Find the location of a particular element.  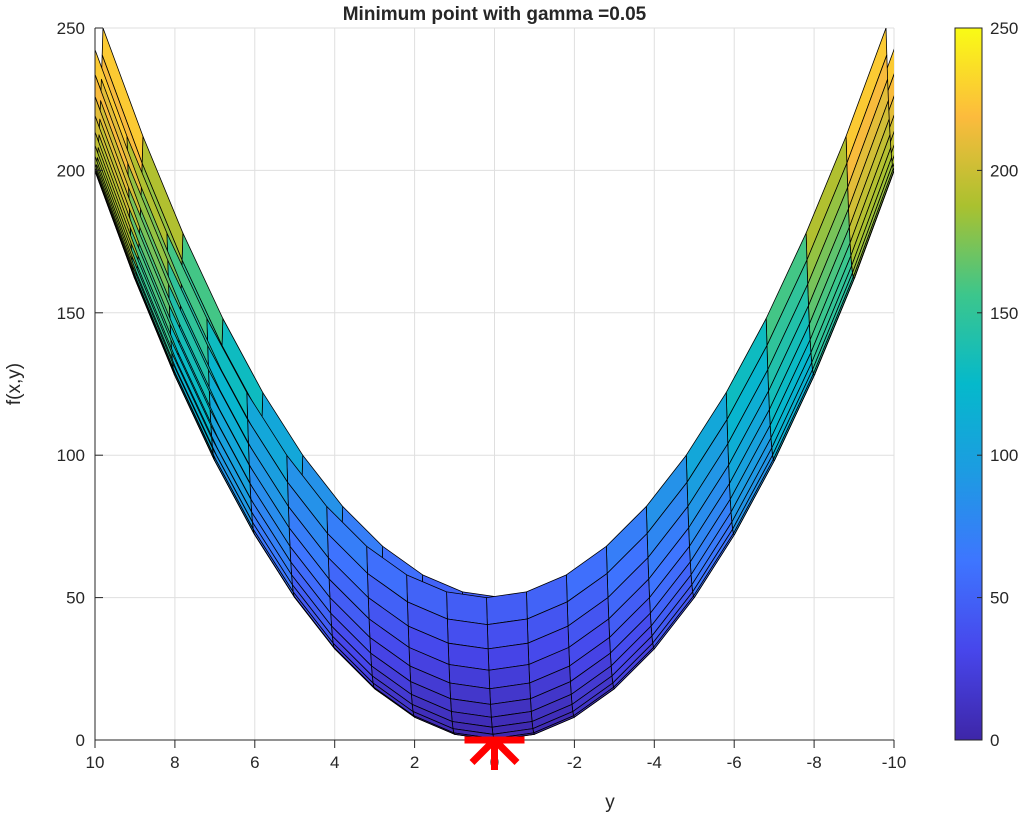

x-tick-label: 10 is located at coordinates (95, 762).